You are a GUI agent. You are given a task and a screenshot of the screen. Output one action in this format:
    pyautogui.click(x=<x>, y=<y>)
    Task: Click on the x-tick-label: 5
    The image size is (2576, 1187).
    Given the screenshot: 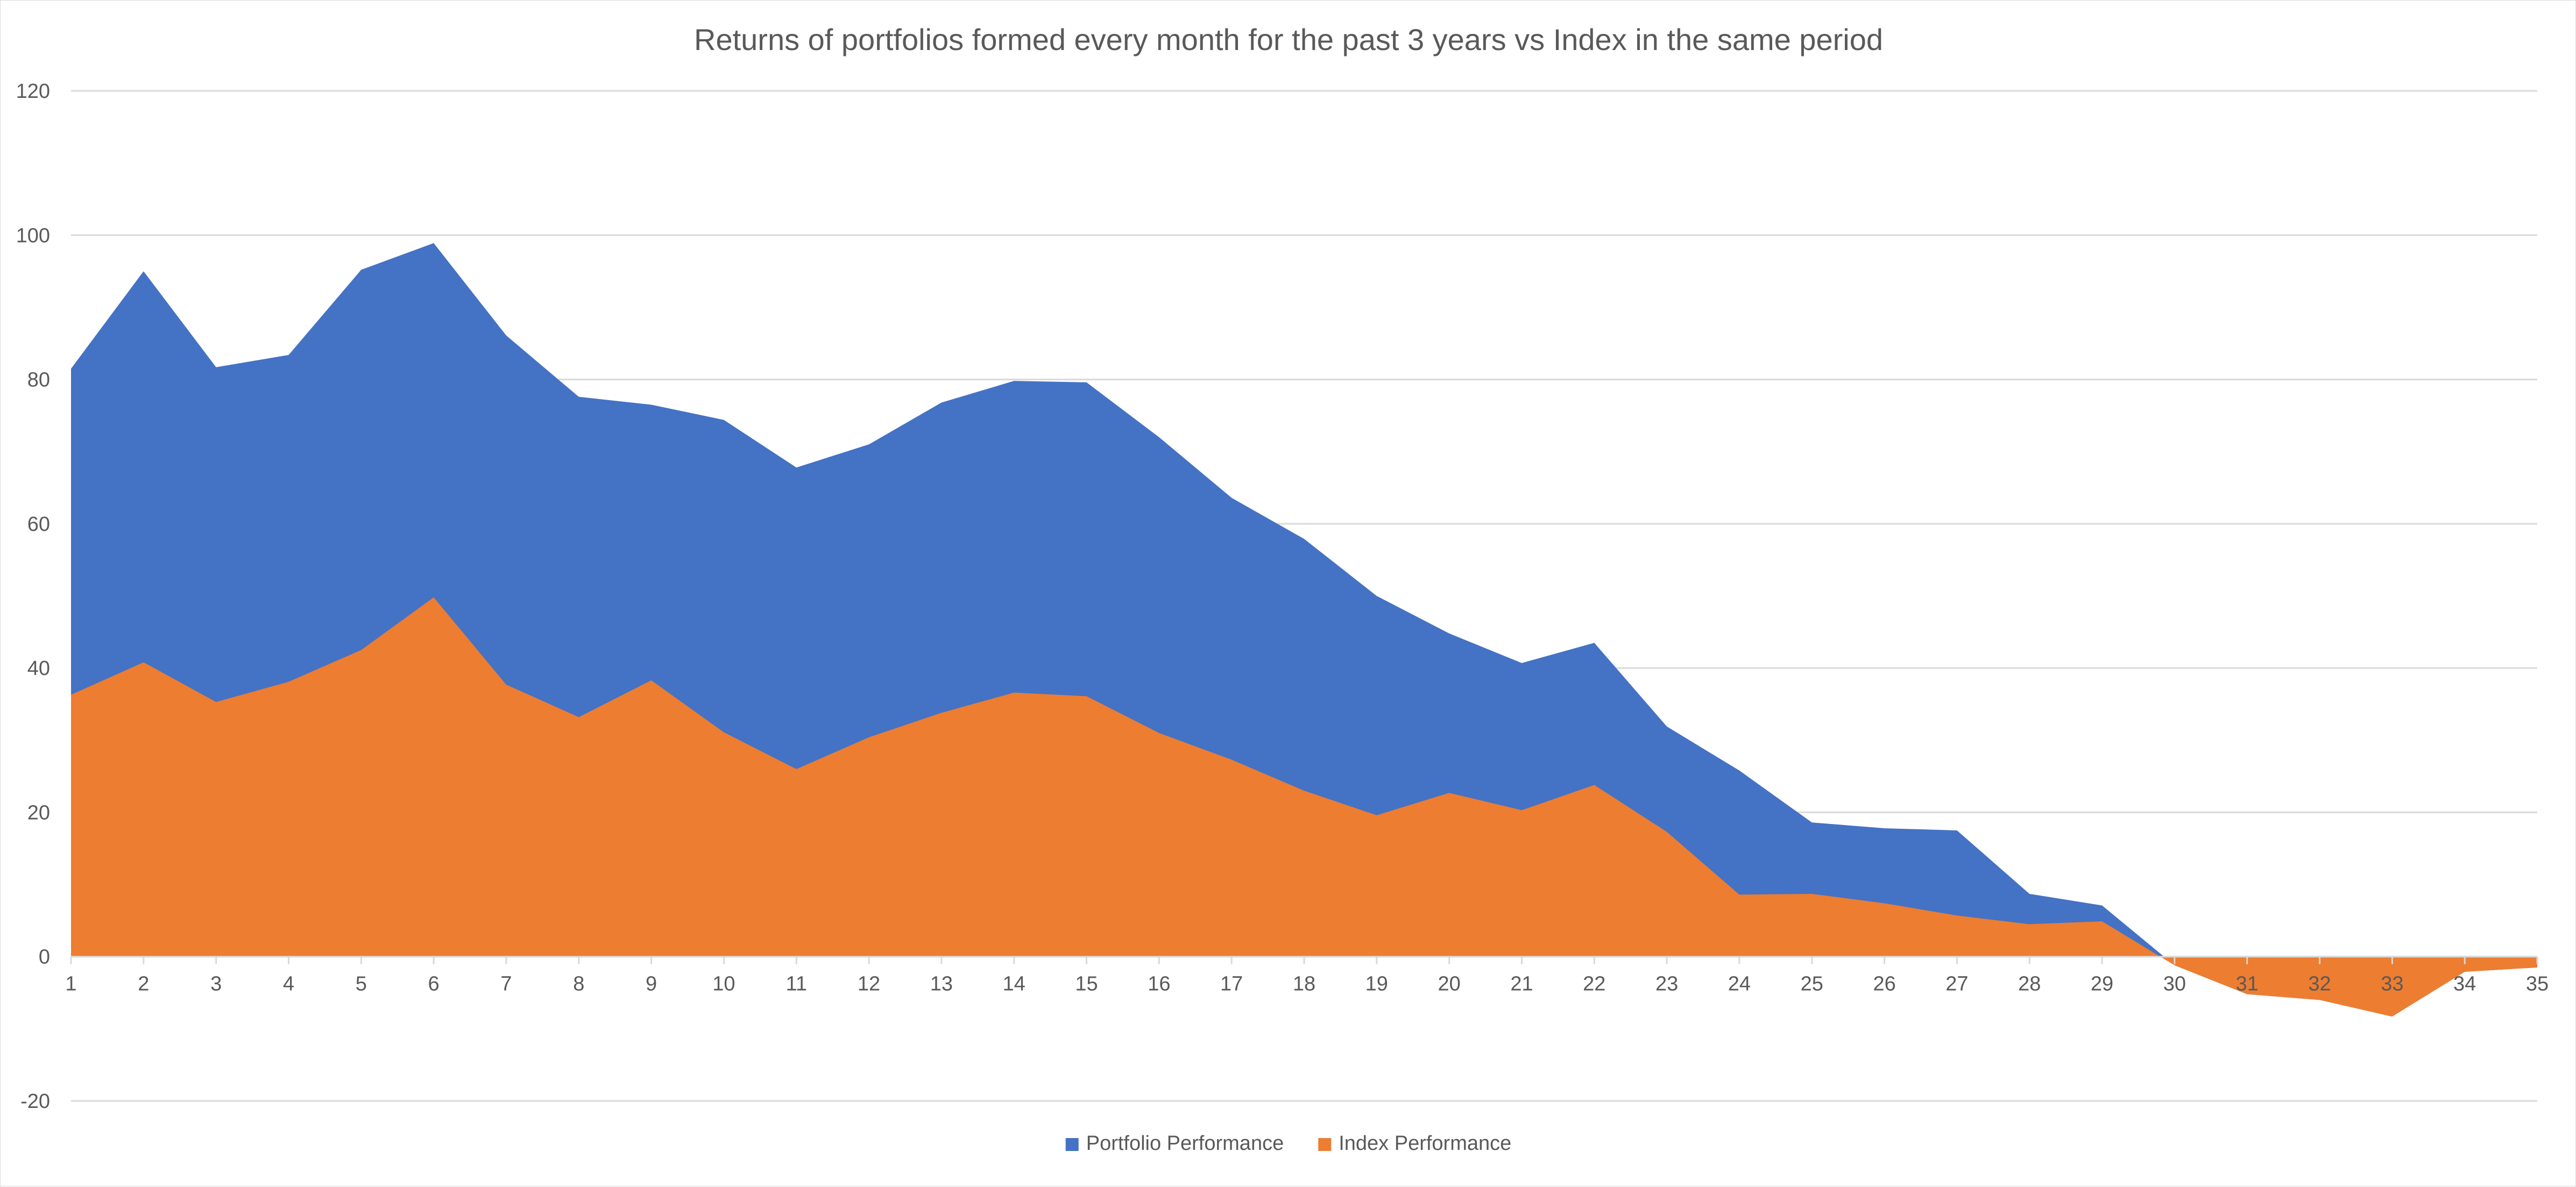 What is the action you would take?
    pyautogui.click(x=361, y=985)
    